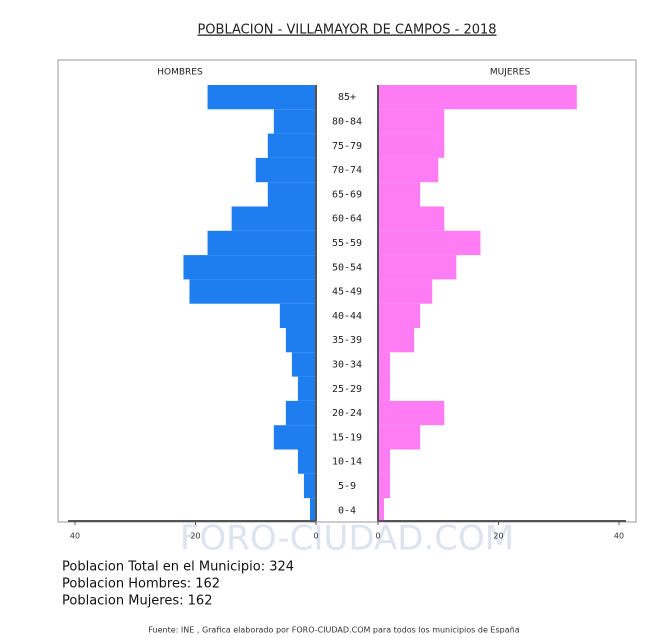 The image size is (668, 638). I want to click on legend-hombres: HOMBRES, so click(180, 73).